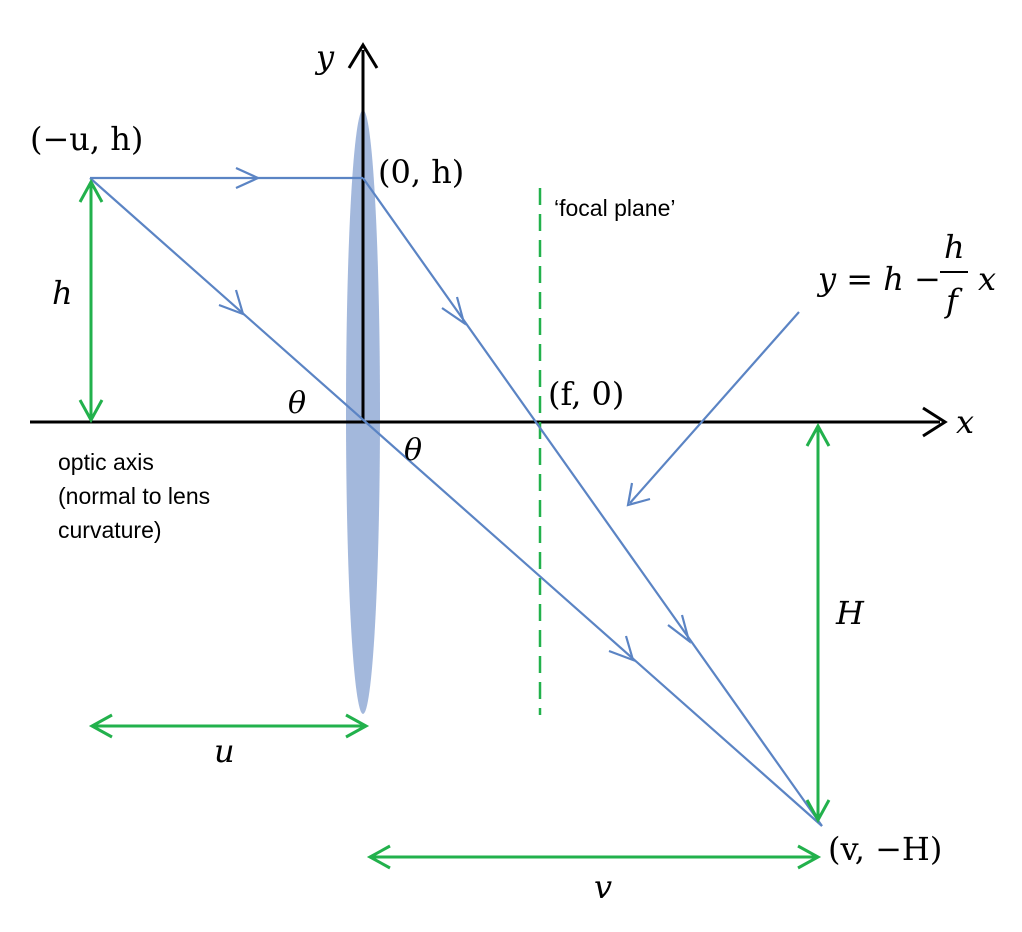 Image resolution: width=1022 pixels, height=932 pixels. Describe the element at coordinates (714, 407) in the screenshot. I see `equation-pointer-line` at that location.